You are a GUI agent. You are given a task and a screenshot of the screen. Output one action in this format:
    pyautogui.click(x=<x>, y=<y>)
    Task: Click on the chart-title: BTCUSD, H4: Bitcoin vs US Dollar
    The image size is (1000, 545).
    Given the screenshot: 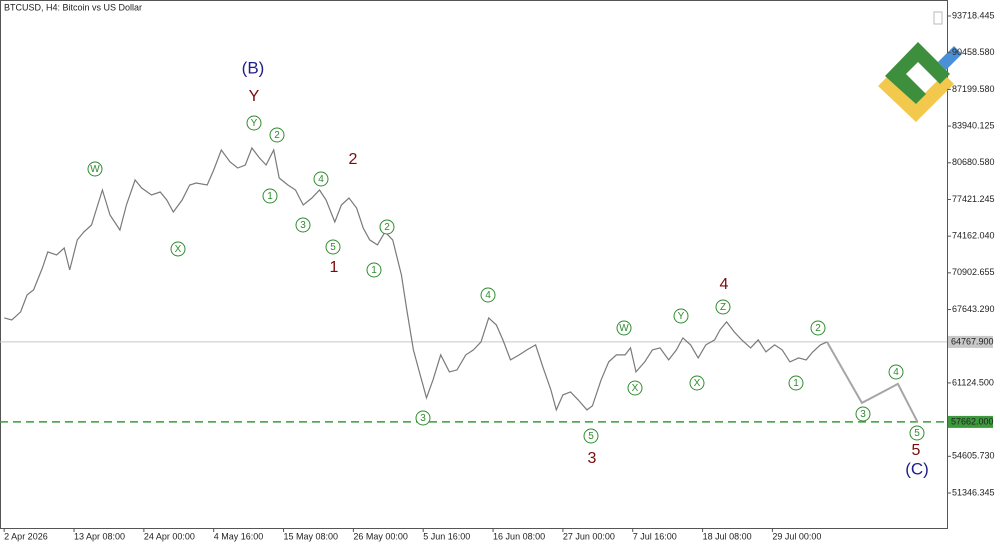 What is the action you would take?
    pyautogui.click(x=73, y=7)
    